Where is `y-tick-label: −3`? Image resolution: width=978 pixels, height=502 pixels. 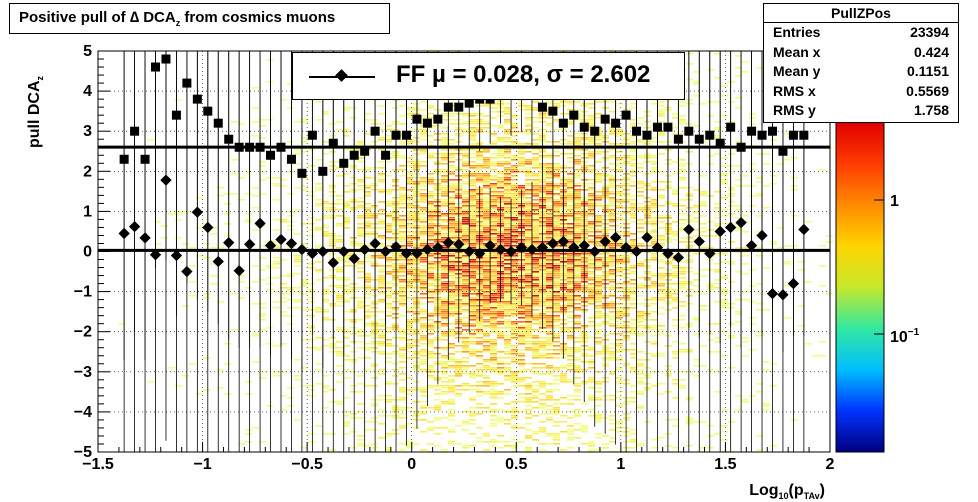
y-tick-label: −3 is located at coordinates (83, 372).